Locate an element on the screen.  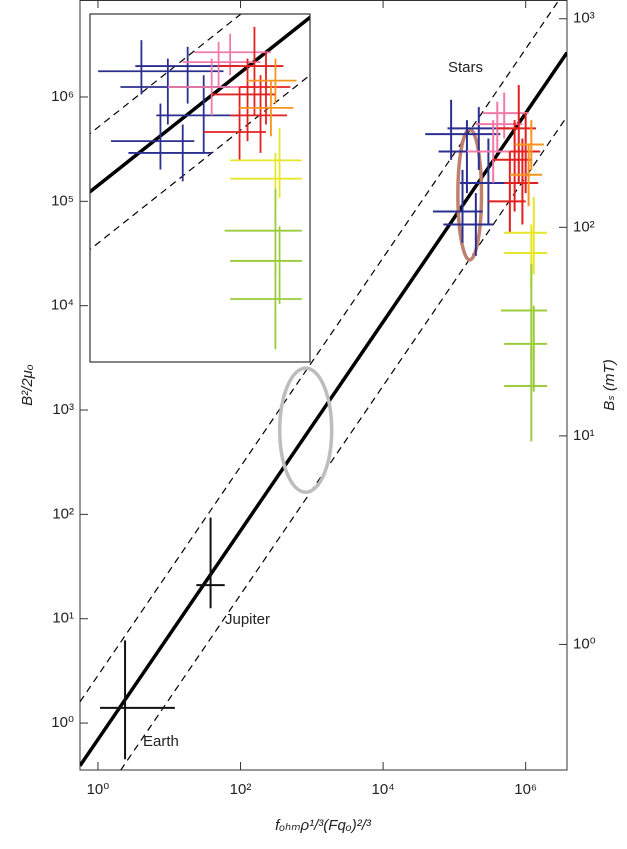
y-tick-label: 10¹ is located at coordinates (63, 618).